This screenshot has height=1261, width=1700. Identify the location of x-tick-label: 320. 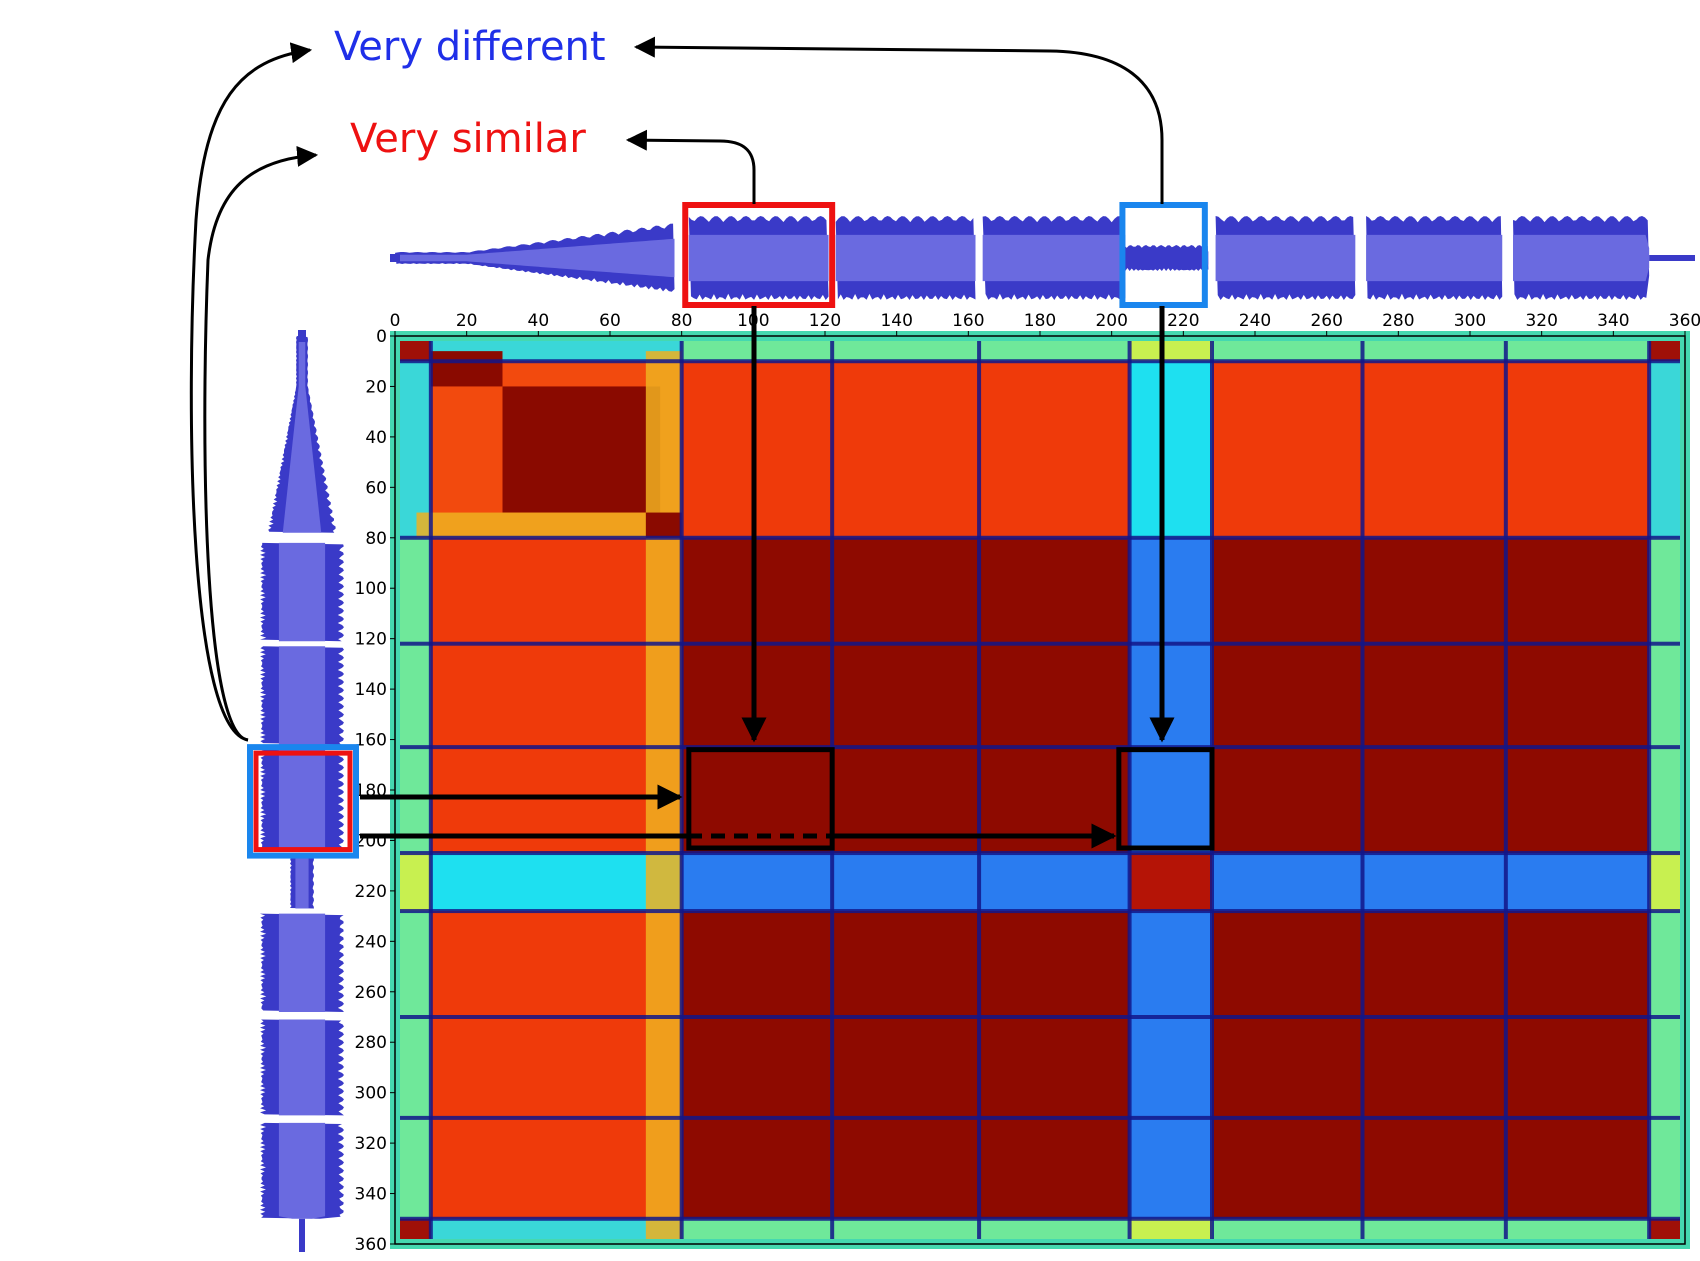
(1541, 321).